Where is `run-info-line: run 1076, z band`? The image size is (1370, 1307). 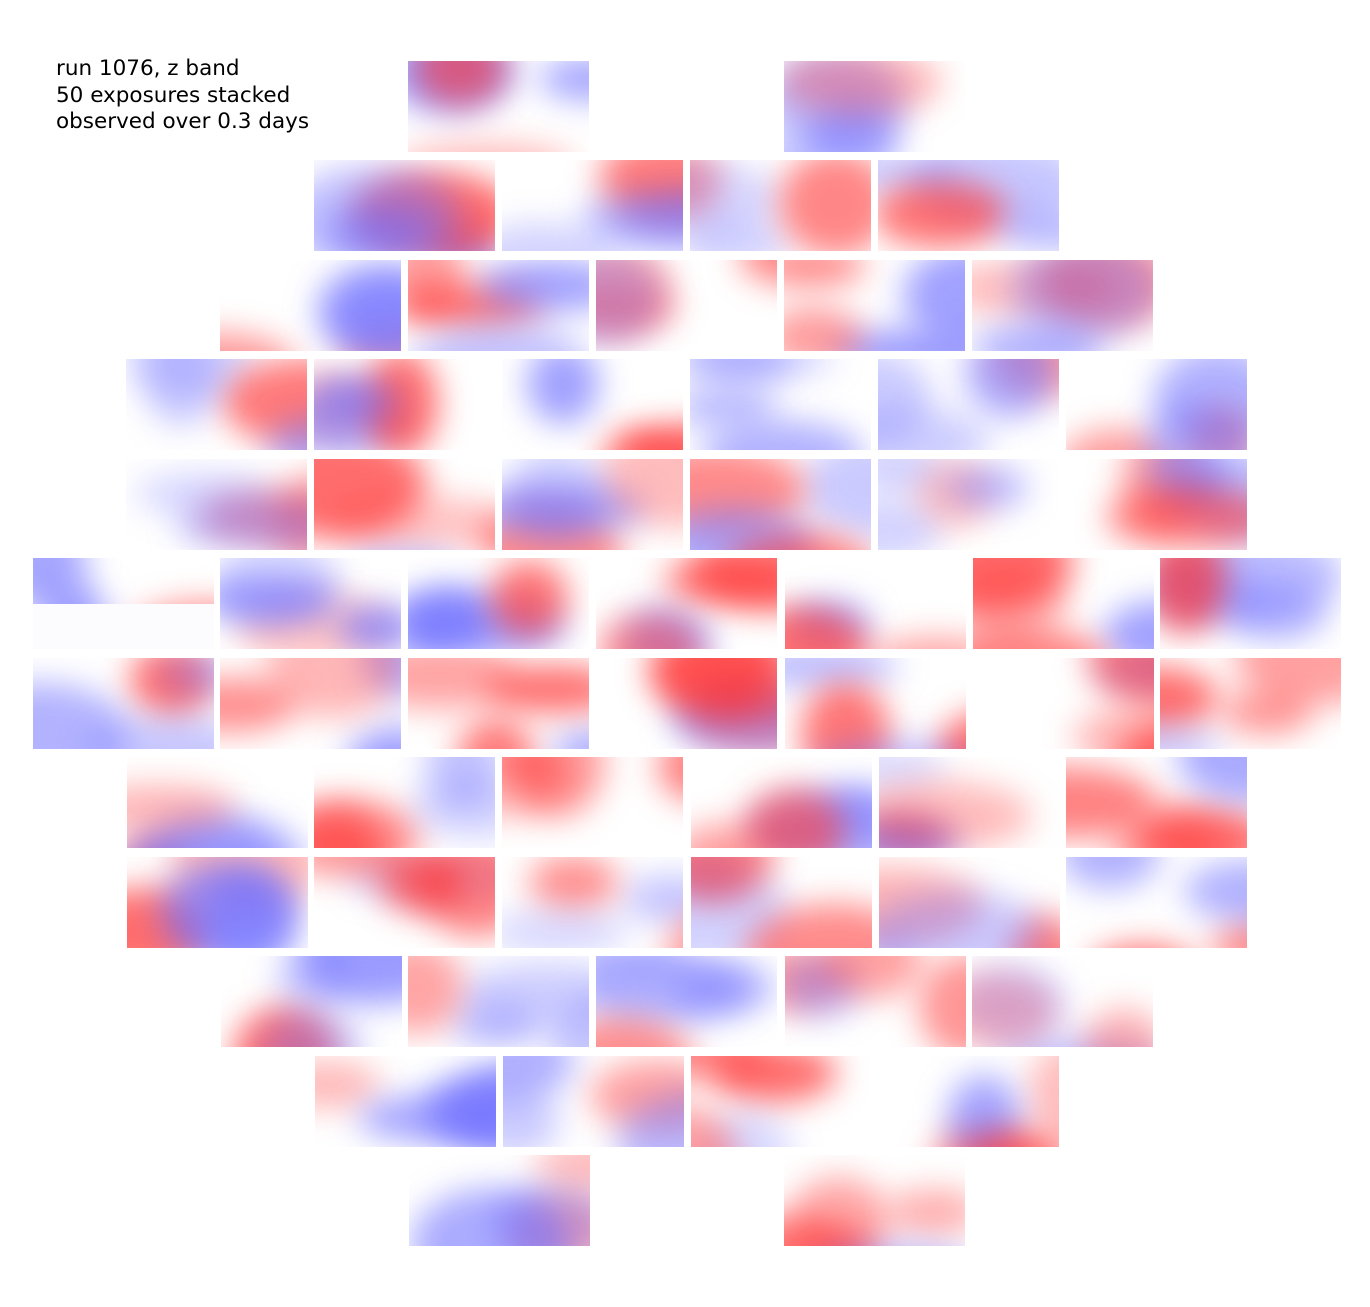
run-info-line: run 1076, z band is located at coordinates (148, 68).